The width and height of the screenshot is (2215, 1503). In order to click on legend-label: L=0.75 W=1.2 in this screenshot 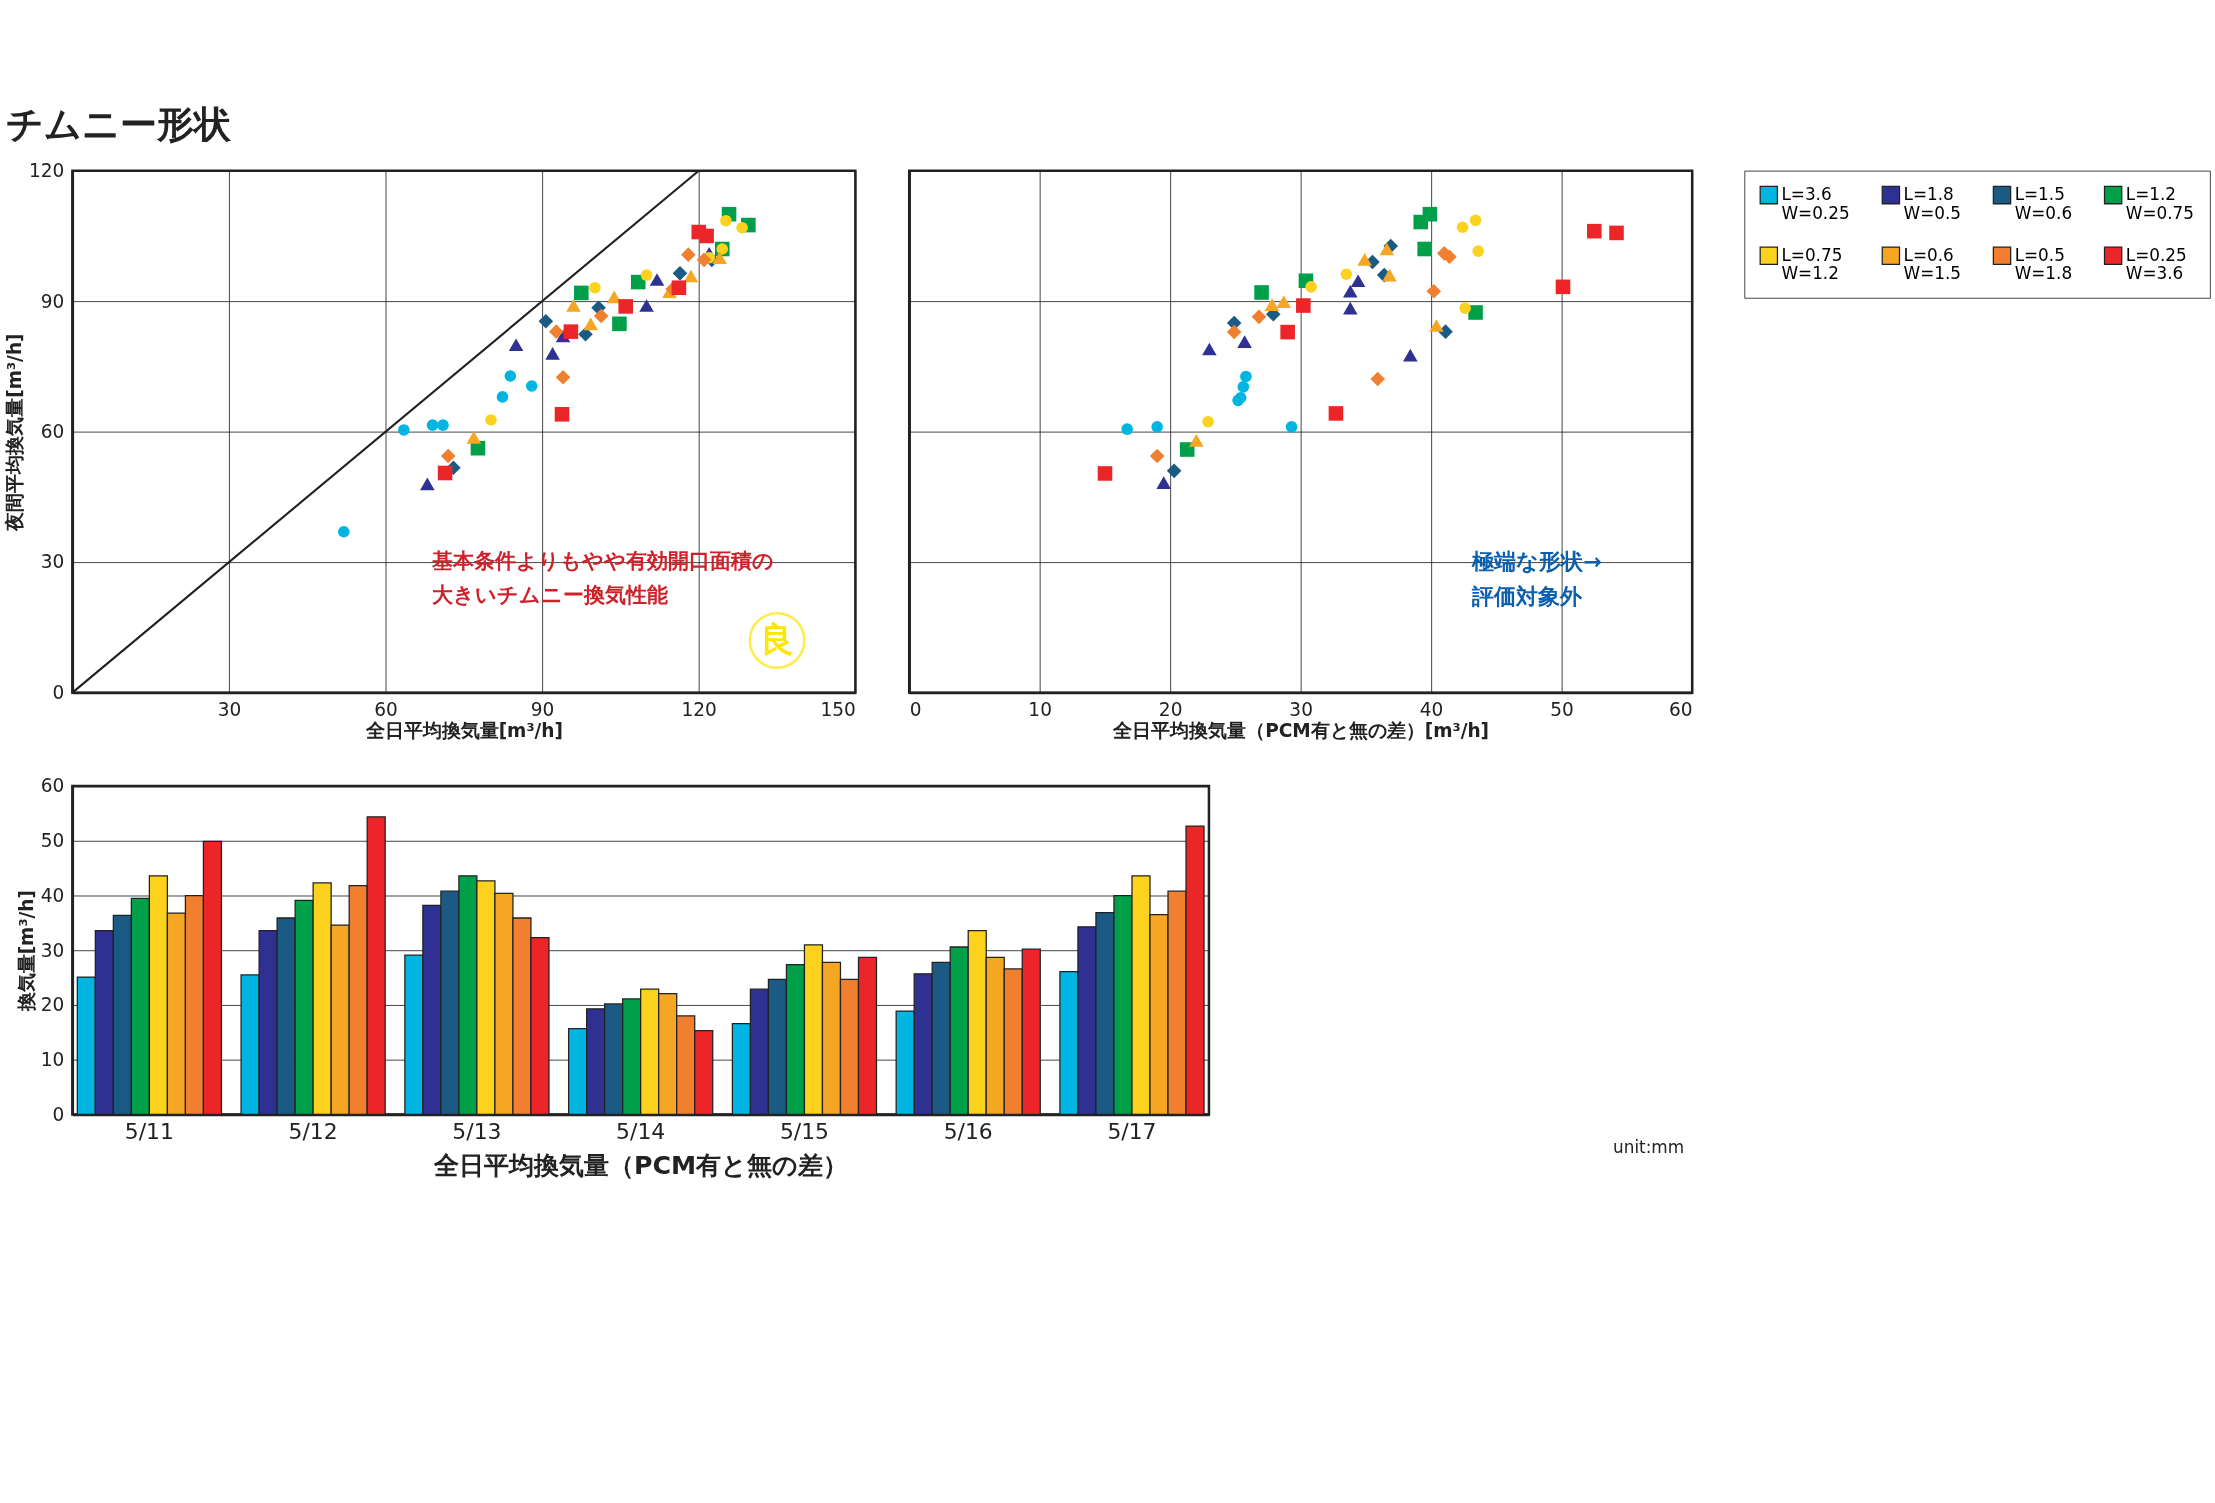, I will do `click(1812, 264)`.